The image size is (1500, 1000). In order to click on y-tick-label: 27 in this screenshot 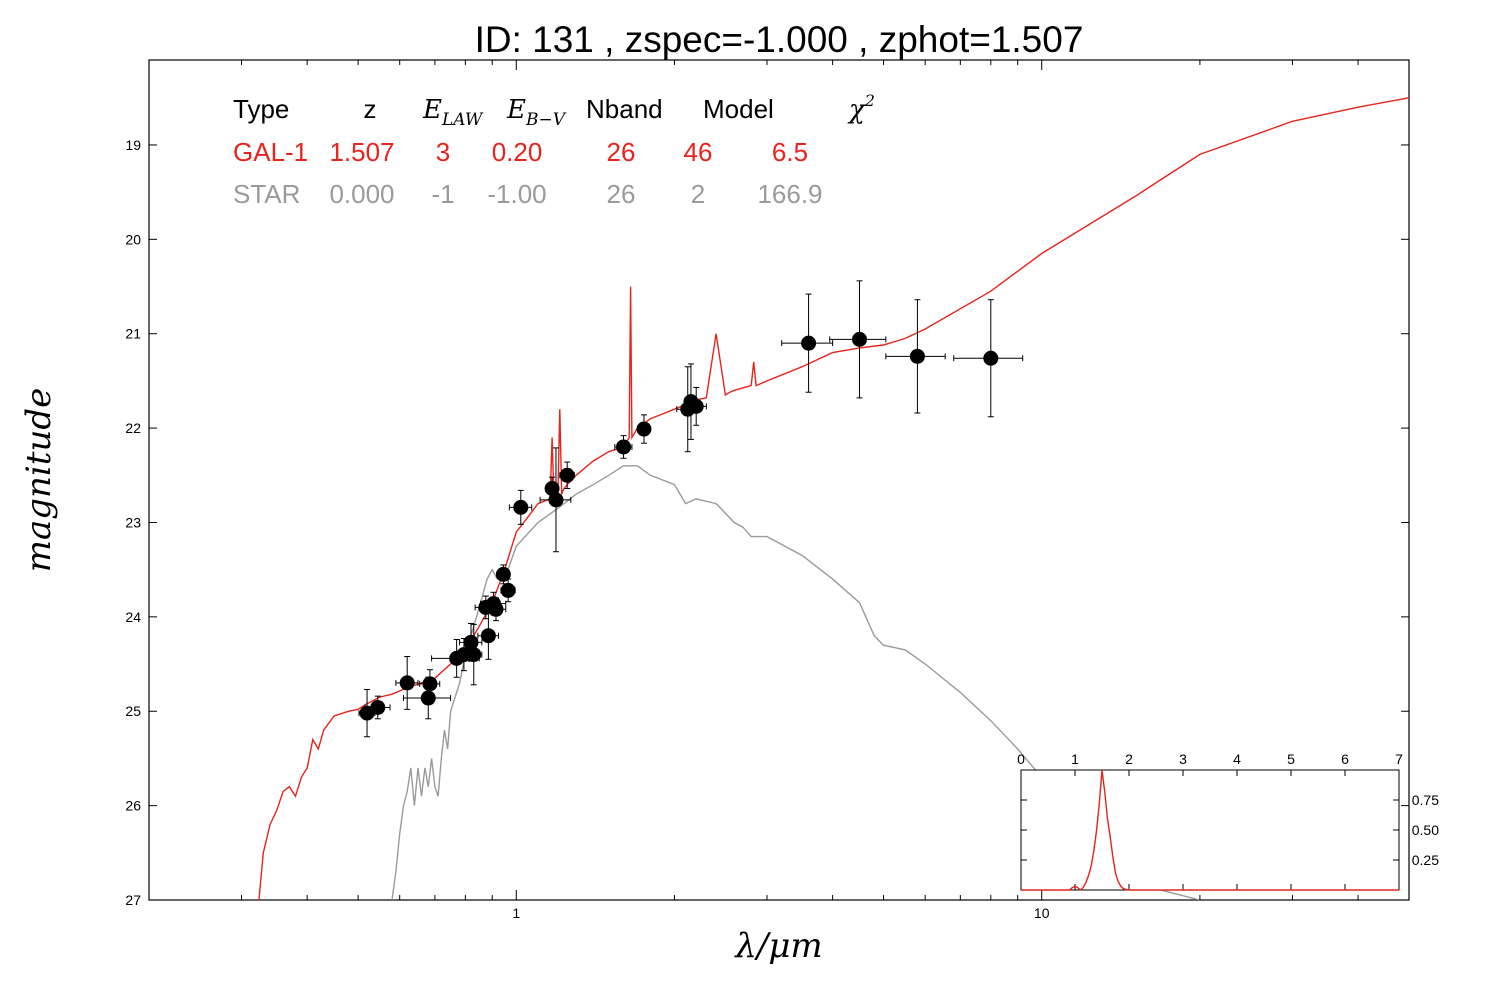, I will do `click(133, 900)`.